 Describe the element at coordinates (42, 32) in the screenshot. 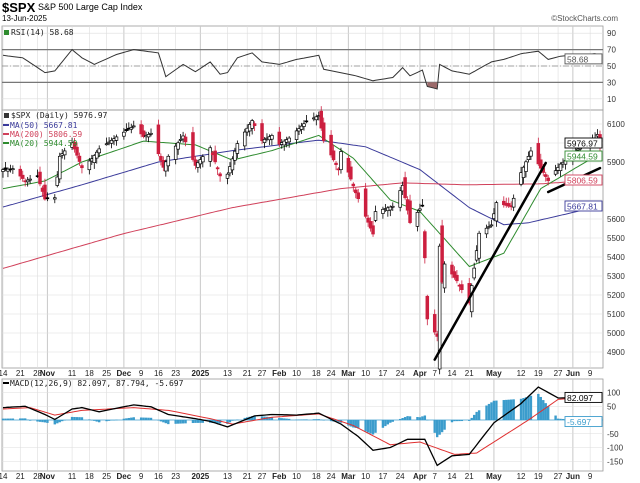

I see `rsi-legend: RSI(14) 58.68` at that location.